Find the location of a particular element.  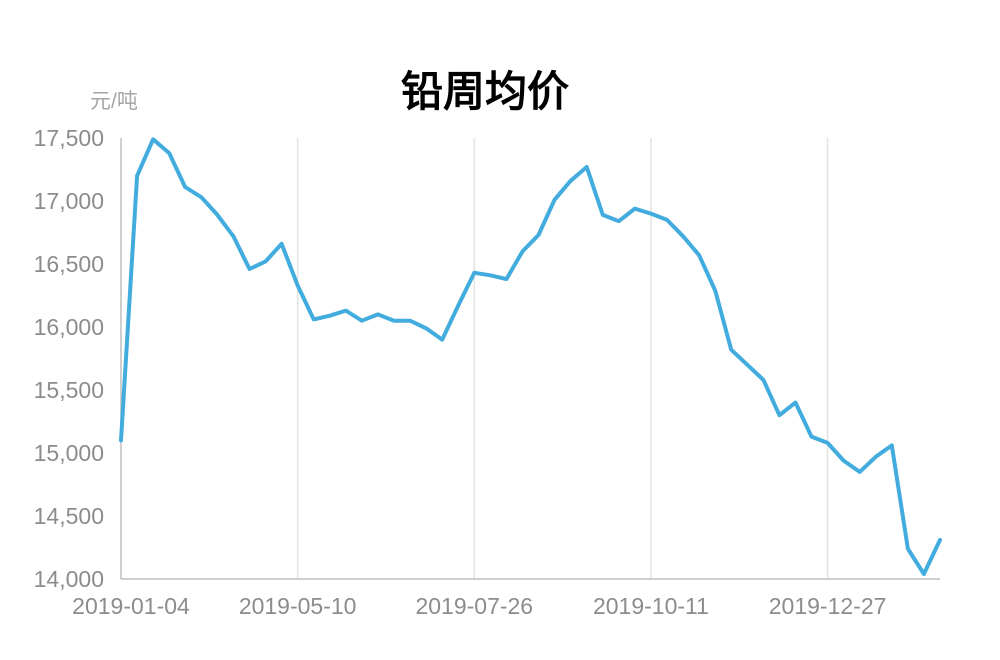

x-tick-label: 2019-10-11 is located at coordinates (651, 606).